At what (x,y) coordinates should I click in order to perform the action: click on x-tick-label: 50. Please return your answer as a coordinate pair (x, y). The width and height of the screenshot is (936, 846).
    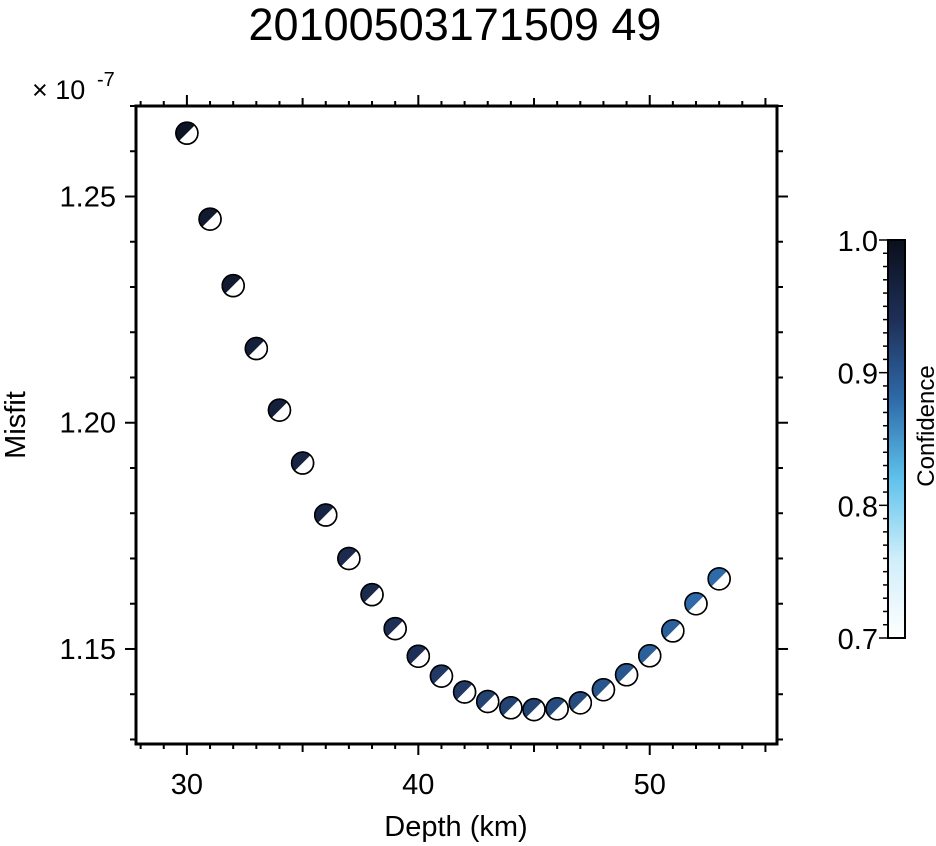
    Looking at the image, I should click on (650, 785).